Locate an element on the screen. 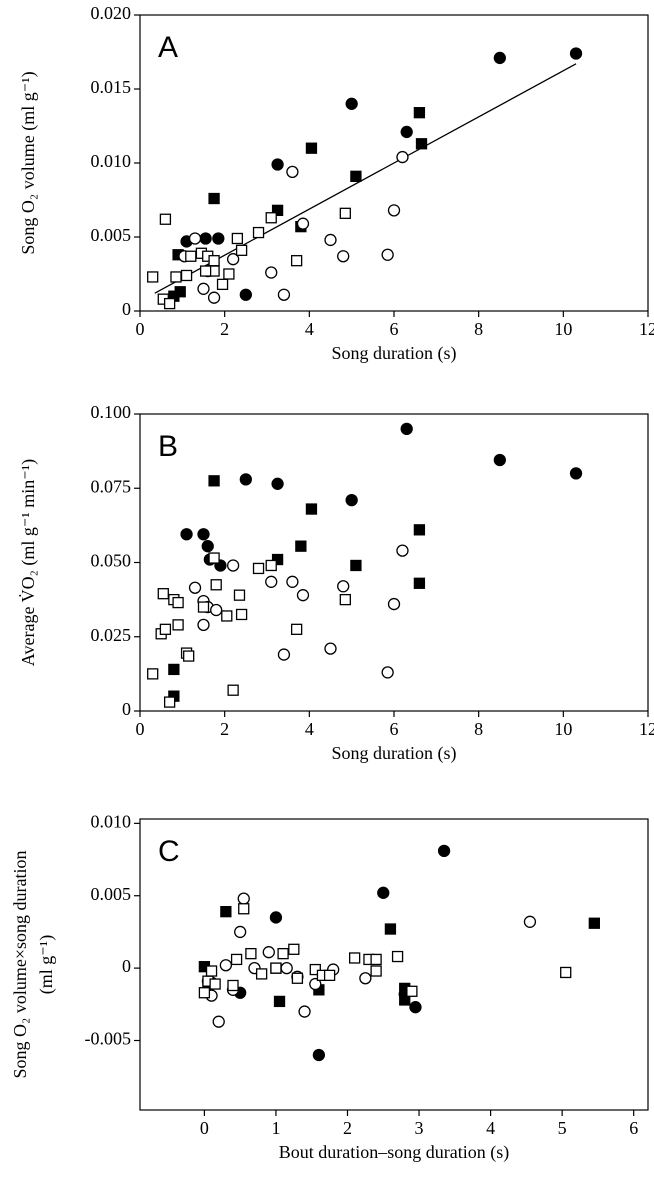 This screenshot has height=1179, width=654. y-tick-label: 0.015 is located at coordinates (111, 87).